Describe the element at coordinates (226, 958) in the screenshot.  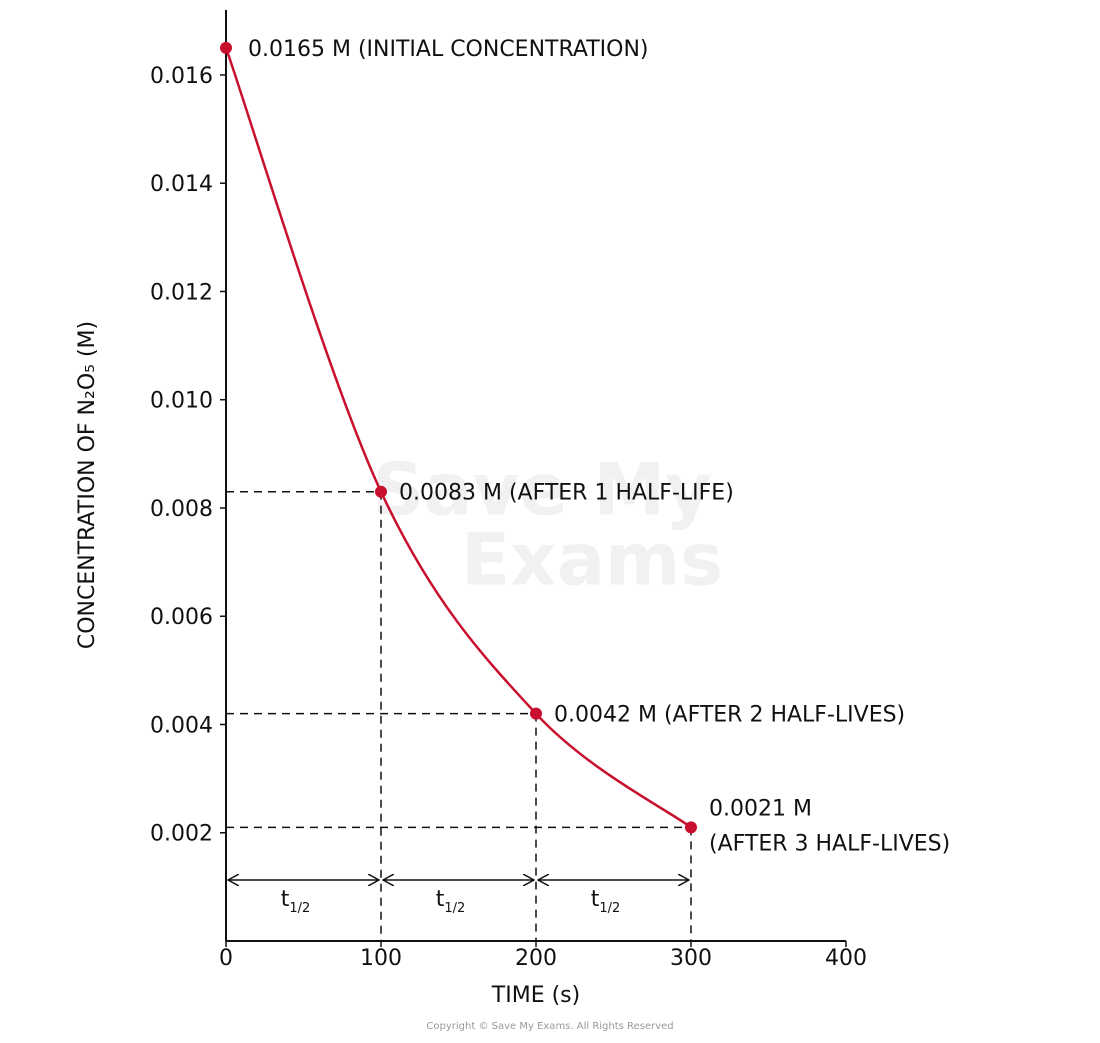
I see `x-tick-label: 0` at that location.